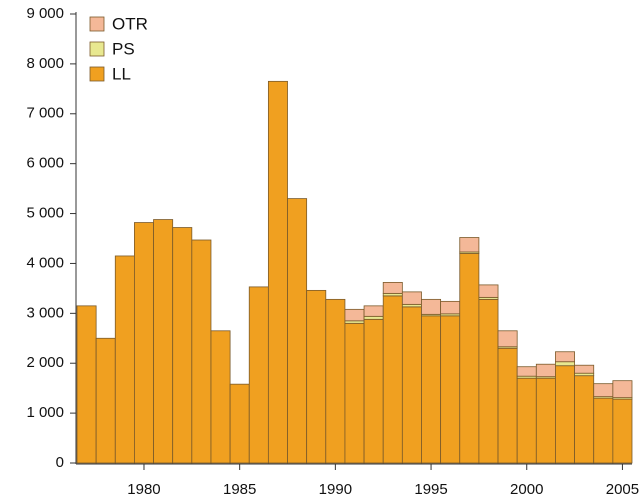 This screenshot has width=643, height=503. I want to click on x-tick-label: 2005, so click(622, 489).